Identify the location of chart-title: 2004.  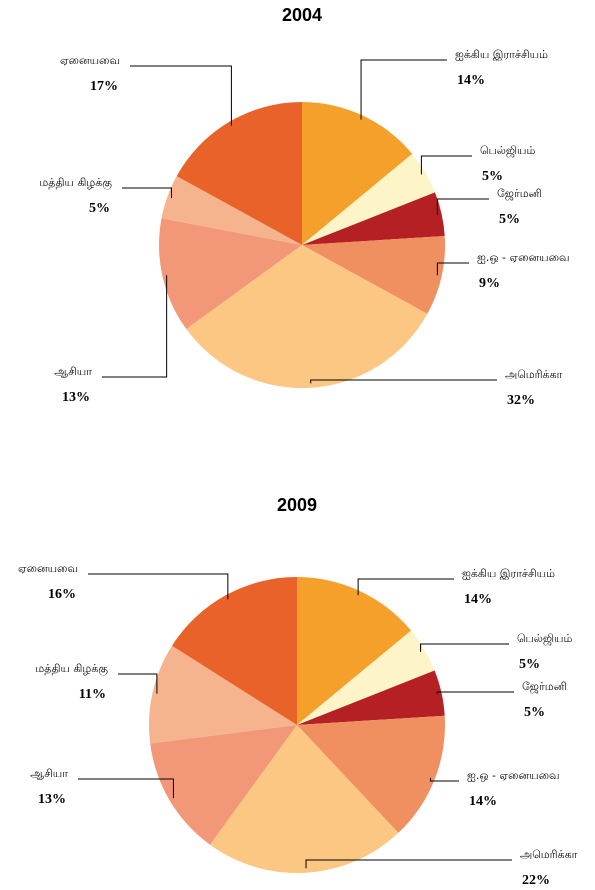
(302, 15).